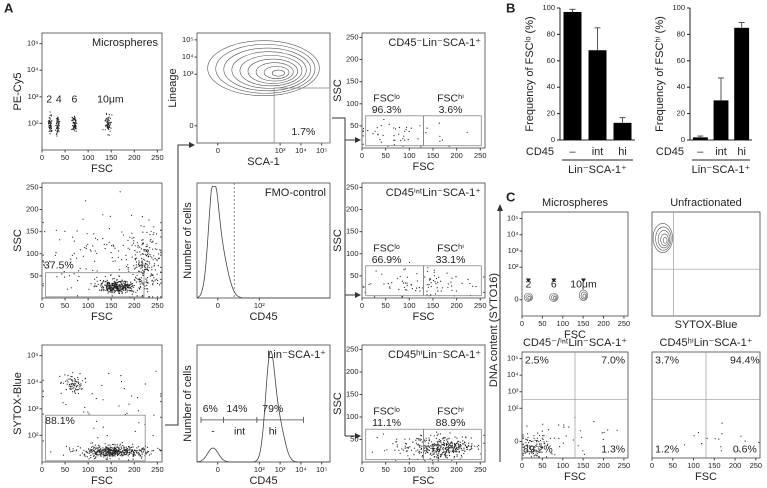 Image resolution: width=767 pixels, height=488 pixels. What do you see at coordinates (575, 343) in the screenshot?
I see `plot-title: CD45⁻/ⁱⁿᵗLin⁻SCA-1⁺` at bounding box center [575, 343].